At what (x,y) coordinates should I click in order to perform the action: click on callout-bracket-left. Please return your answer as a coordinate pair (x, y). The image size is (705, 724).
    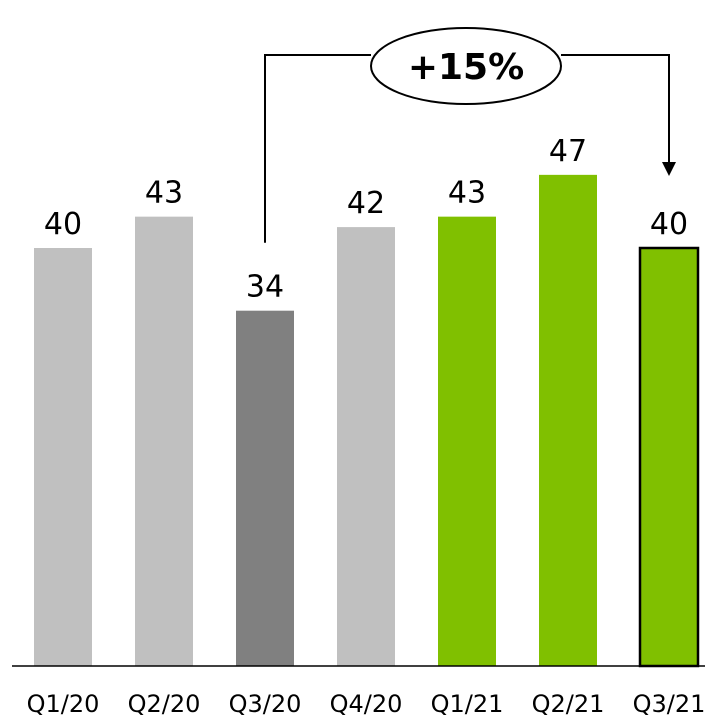
    Looking at the image, I should click on (317, 148).